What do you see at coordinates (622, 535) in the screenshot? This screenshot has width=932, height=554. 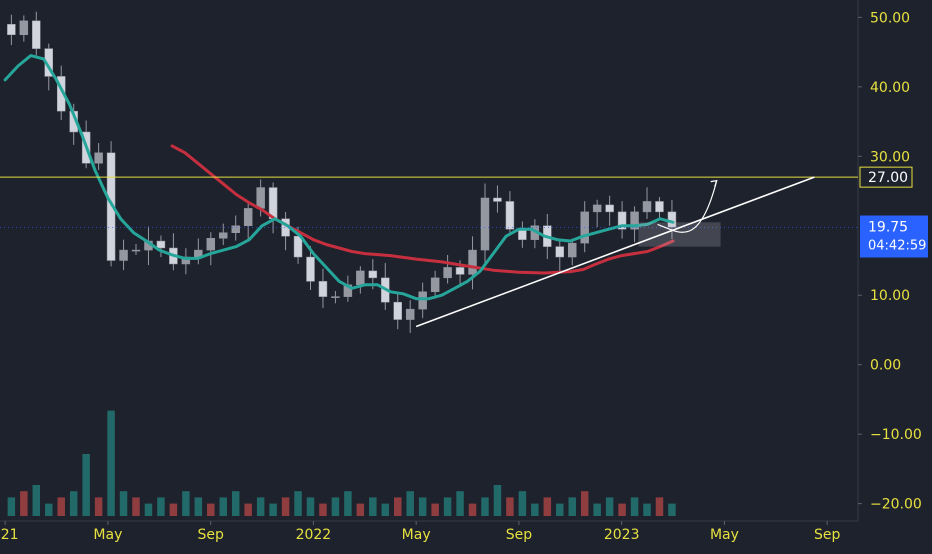 I see `x-tick-label: 2023` at bounding box center [622, 535].